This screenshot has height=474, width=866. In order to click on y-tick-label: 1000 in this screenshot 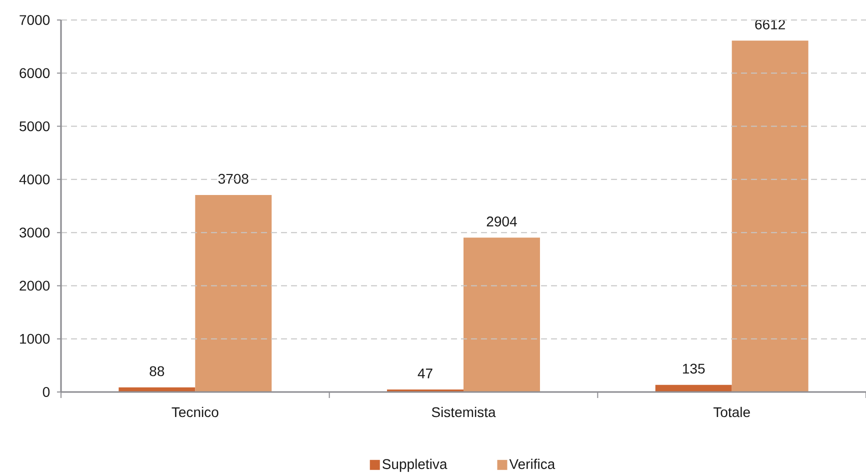, I will do `click(35, 339)`.